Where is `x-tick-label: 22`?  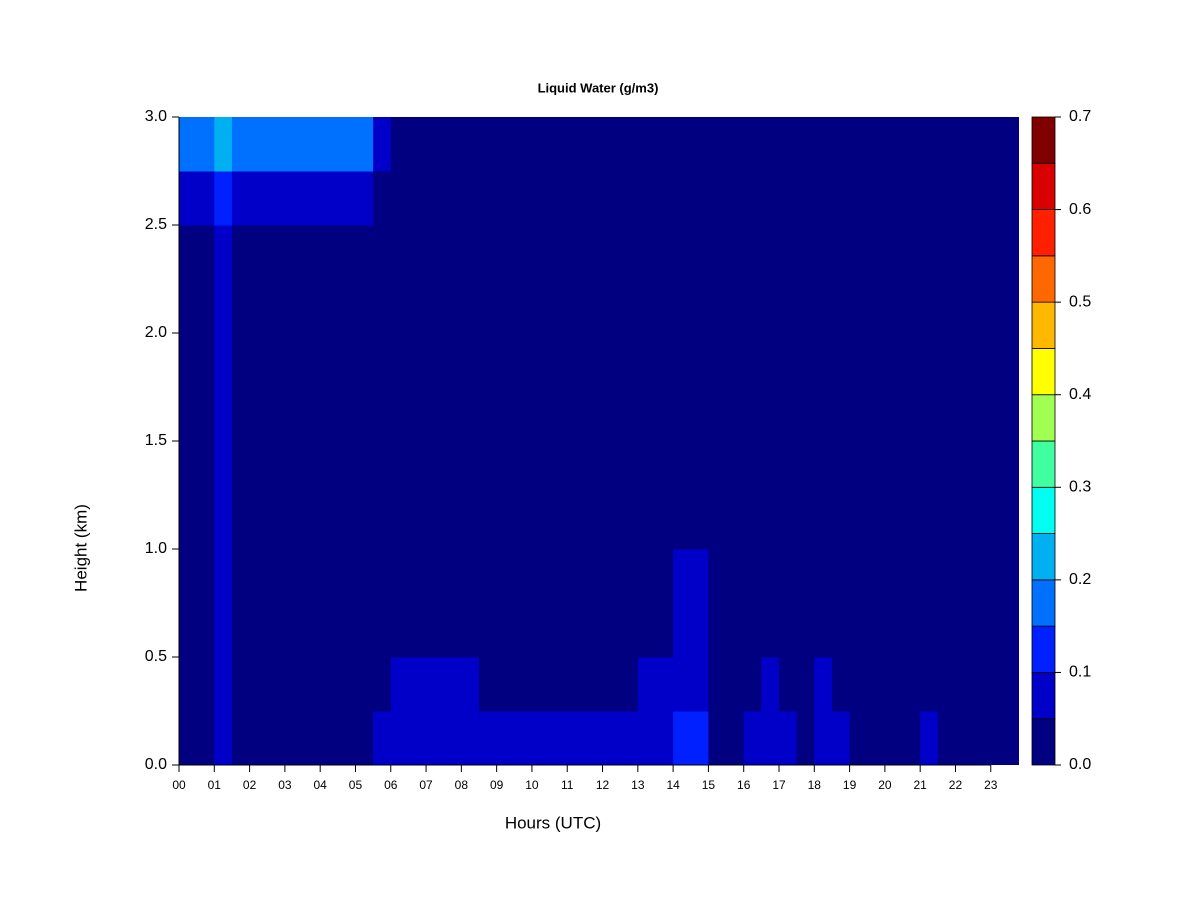
x-tick-label: 22 is located at coordinates (956, 785).